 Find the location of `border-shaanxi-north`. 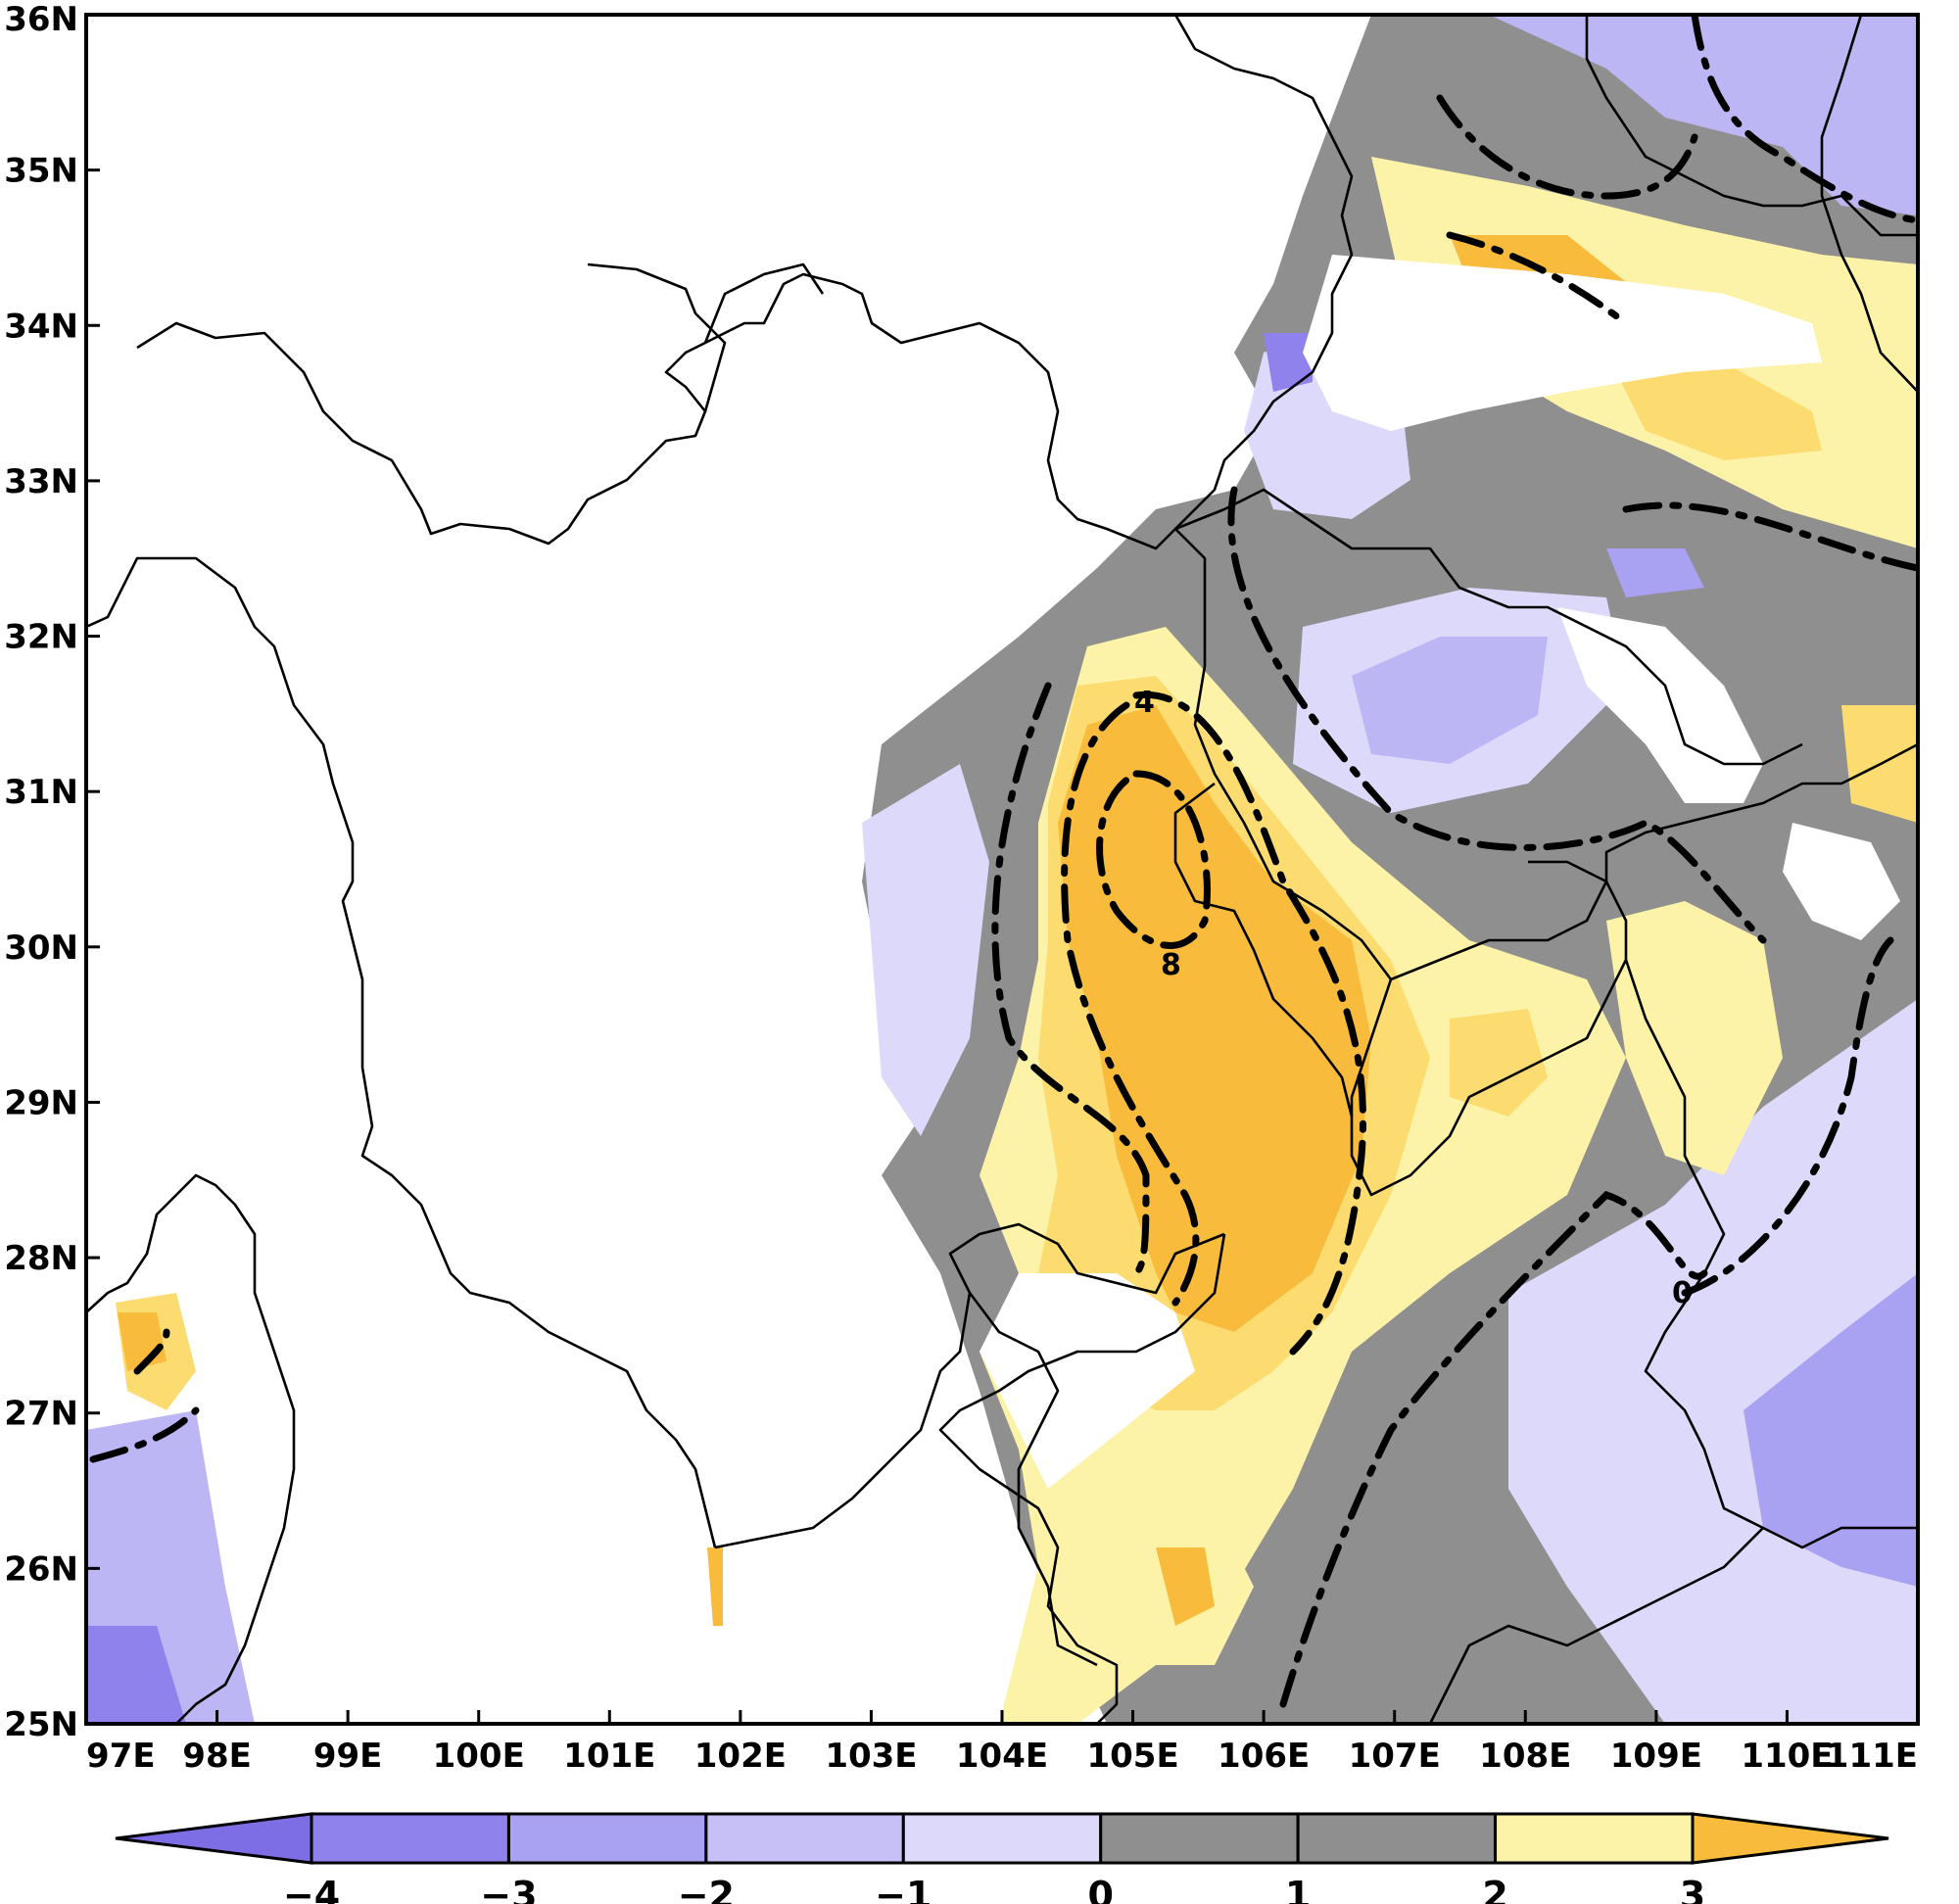

border-shaanxi-north is located at coordinates (1488, 627).